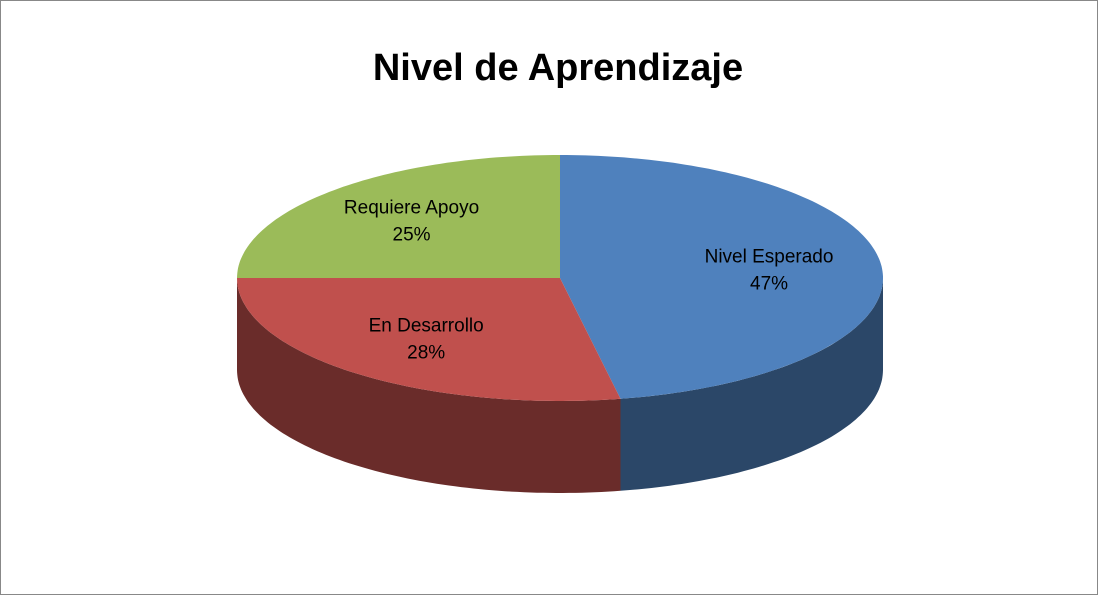 Image resolution: width=1099 pixels, height=596 pixels. Describe the element at coordinates (769, 256) in the screenshot. I see `slice-label: Nivel Esperado` at that location.